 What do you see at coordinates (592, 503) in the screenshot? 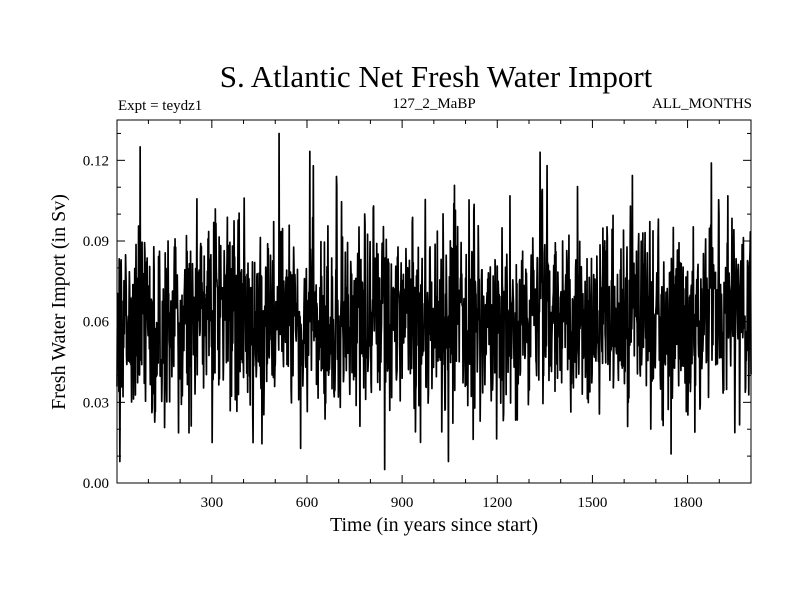
I see `x-tick-label: 1500` at bounding box center [592, 503].